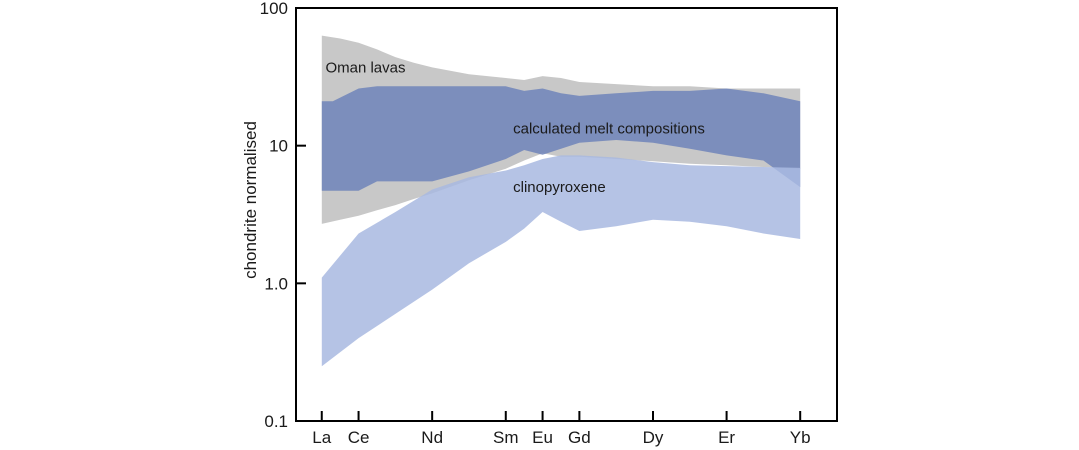  Describe the element at coordinates (283, 215) in the screenshot. I see `y-axis: 100 10 1.0 0.1` at that location.